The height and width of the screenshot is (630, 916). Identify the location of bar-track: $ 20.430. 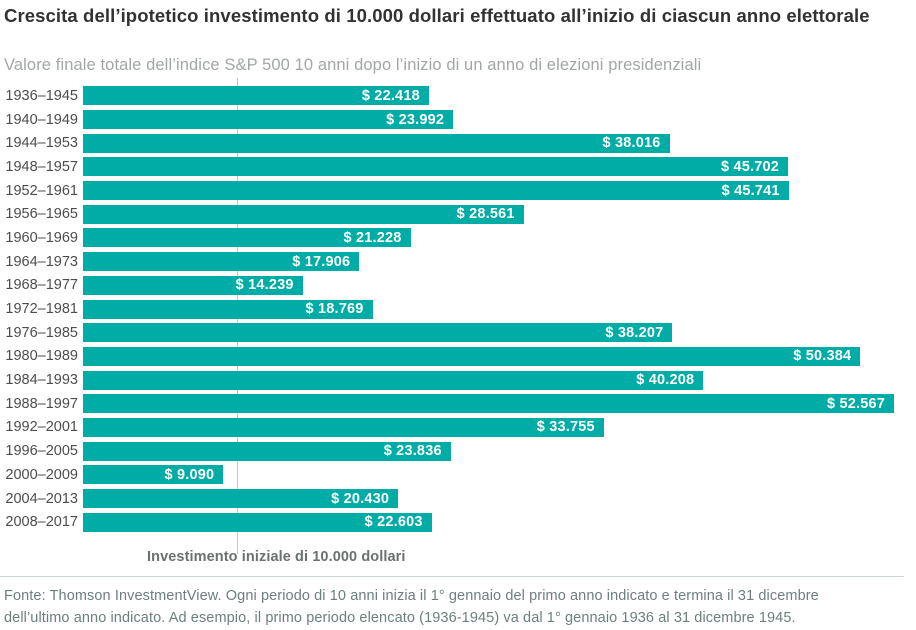
(488, 499).